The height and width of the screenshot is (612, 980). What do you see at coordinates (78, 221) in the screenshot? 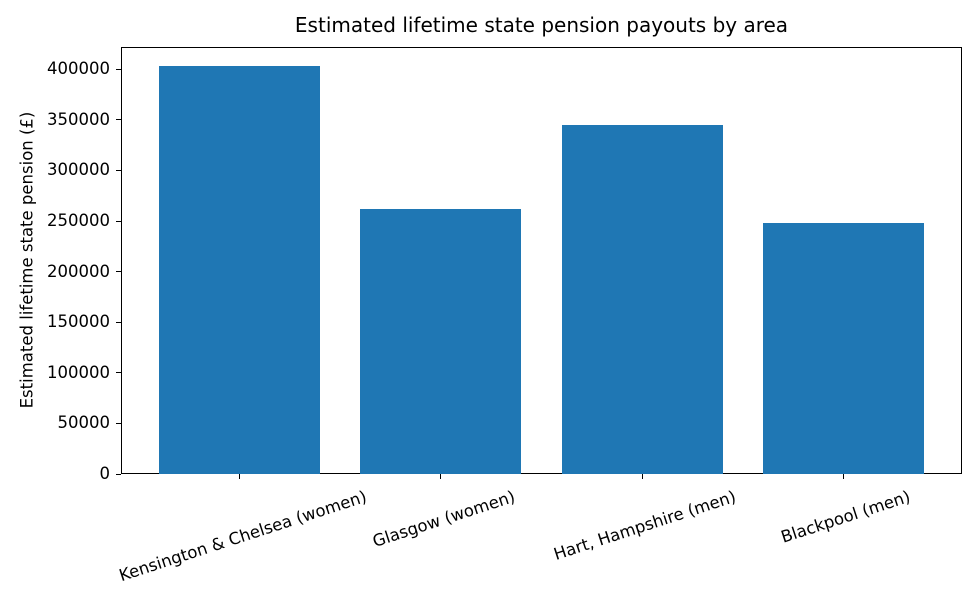
I see `y-tick-label: 250000` at bounding box center [78, 221].